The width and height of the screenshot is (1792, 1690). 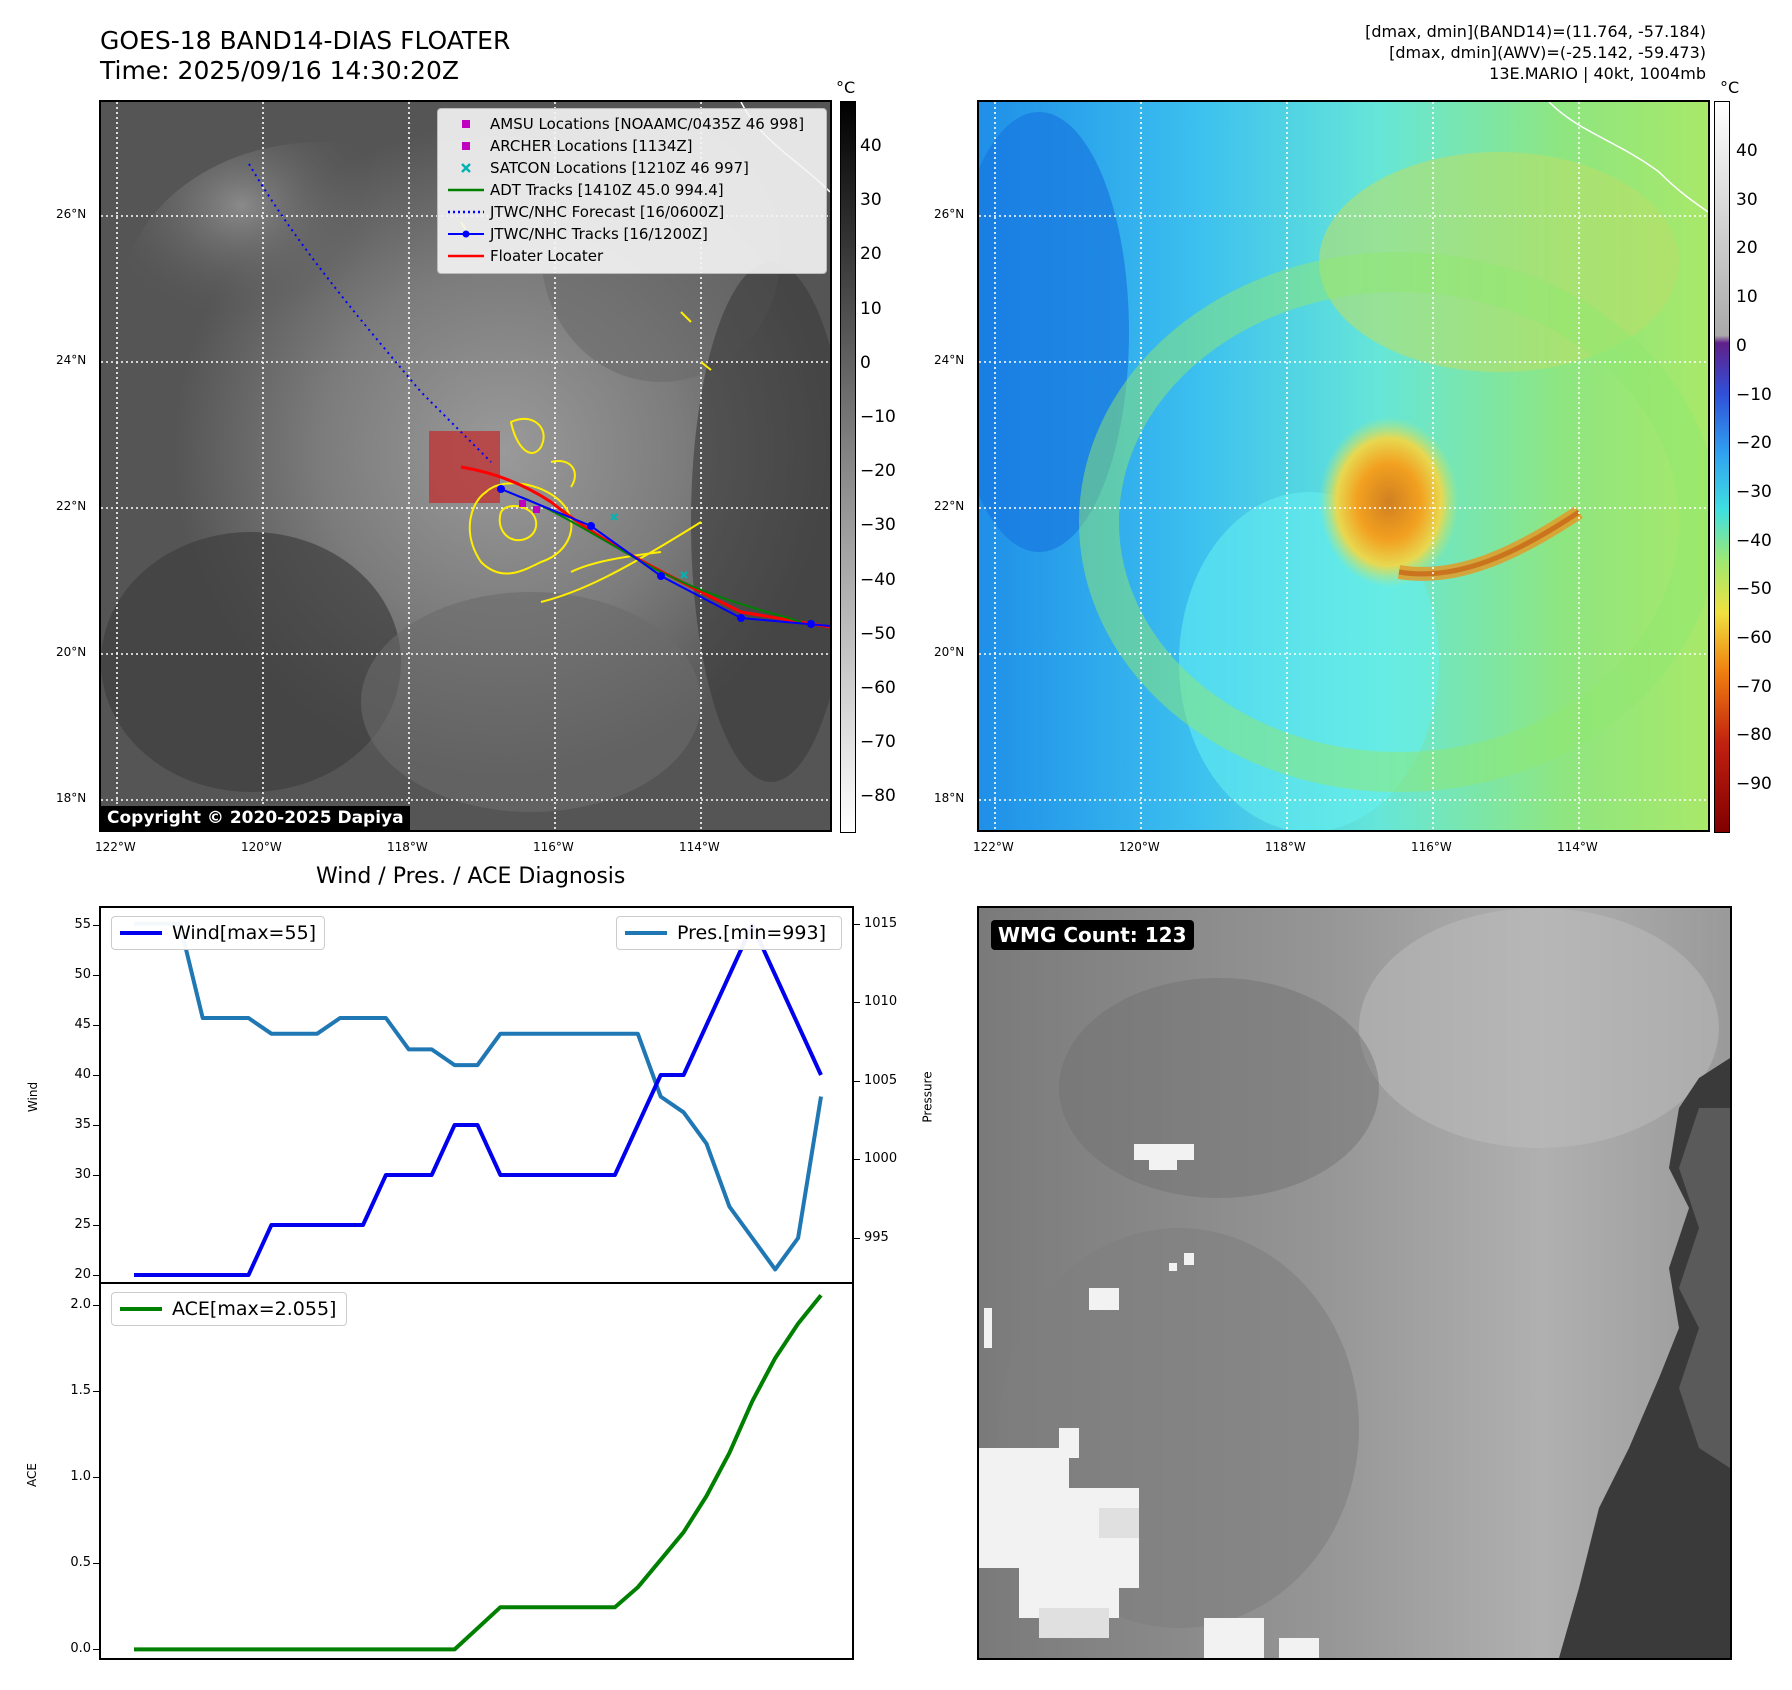 I want to click on ace-tick: 1.0, so click(x=80, y=1477).